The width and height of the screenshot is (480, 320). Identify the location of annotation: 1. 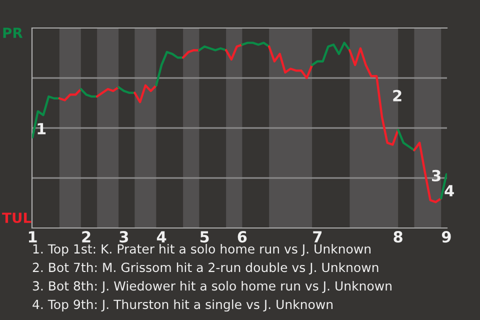
(42, 128).